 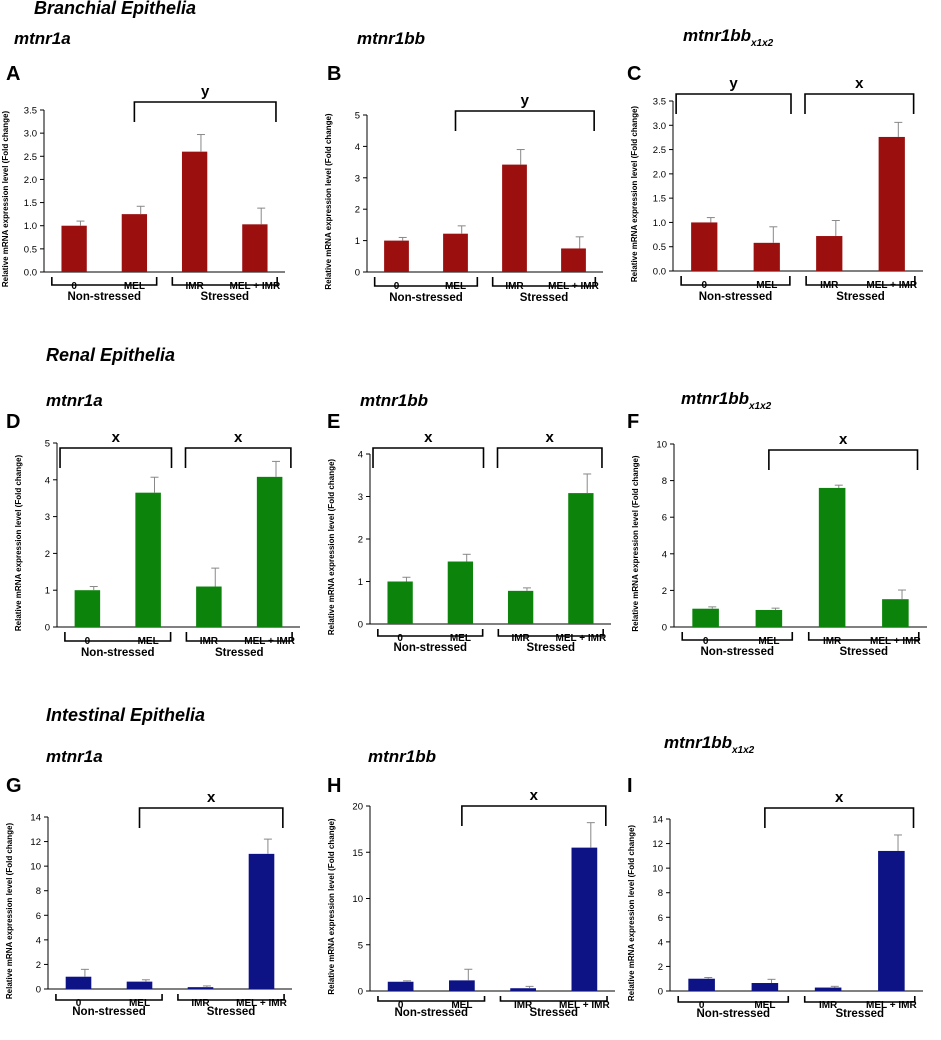 I want to click on y-tick-label: 1.0, so click(x=30, y=226).